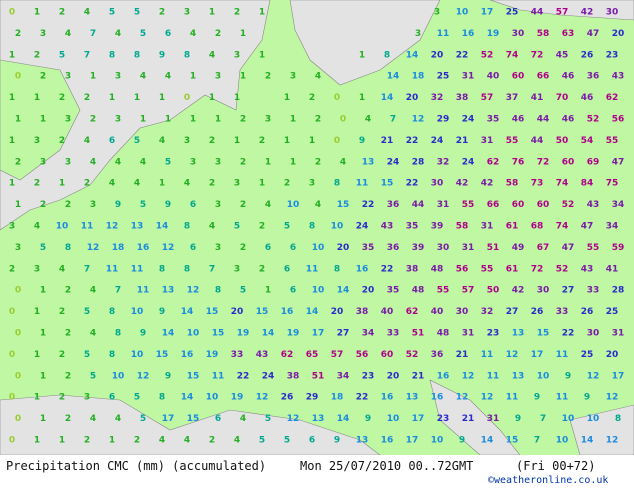 The height and width of the screenshot is (490, 634). What do you see at coordinates (437, 355) in the screenshot?
I see `precip-value: 36` at bounding box center [437, 355].